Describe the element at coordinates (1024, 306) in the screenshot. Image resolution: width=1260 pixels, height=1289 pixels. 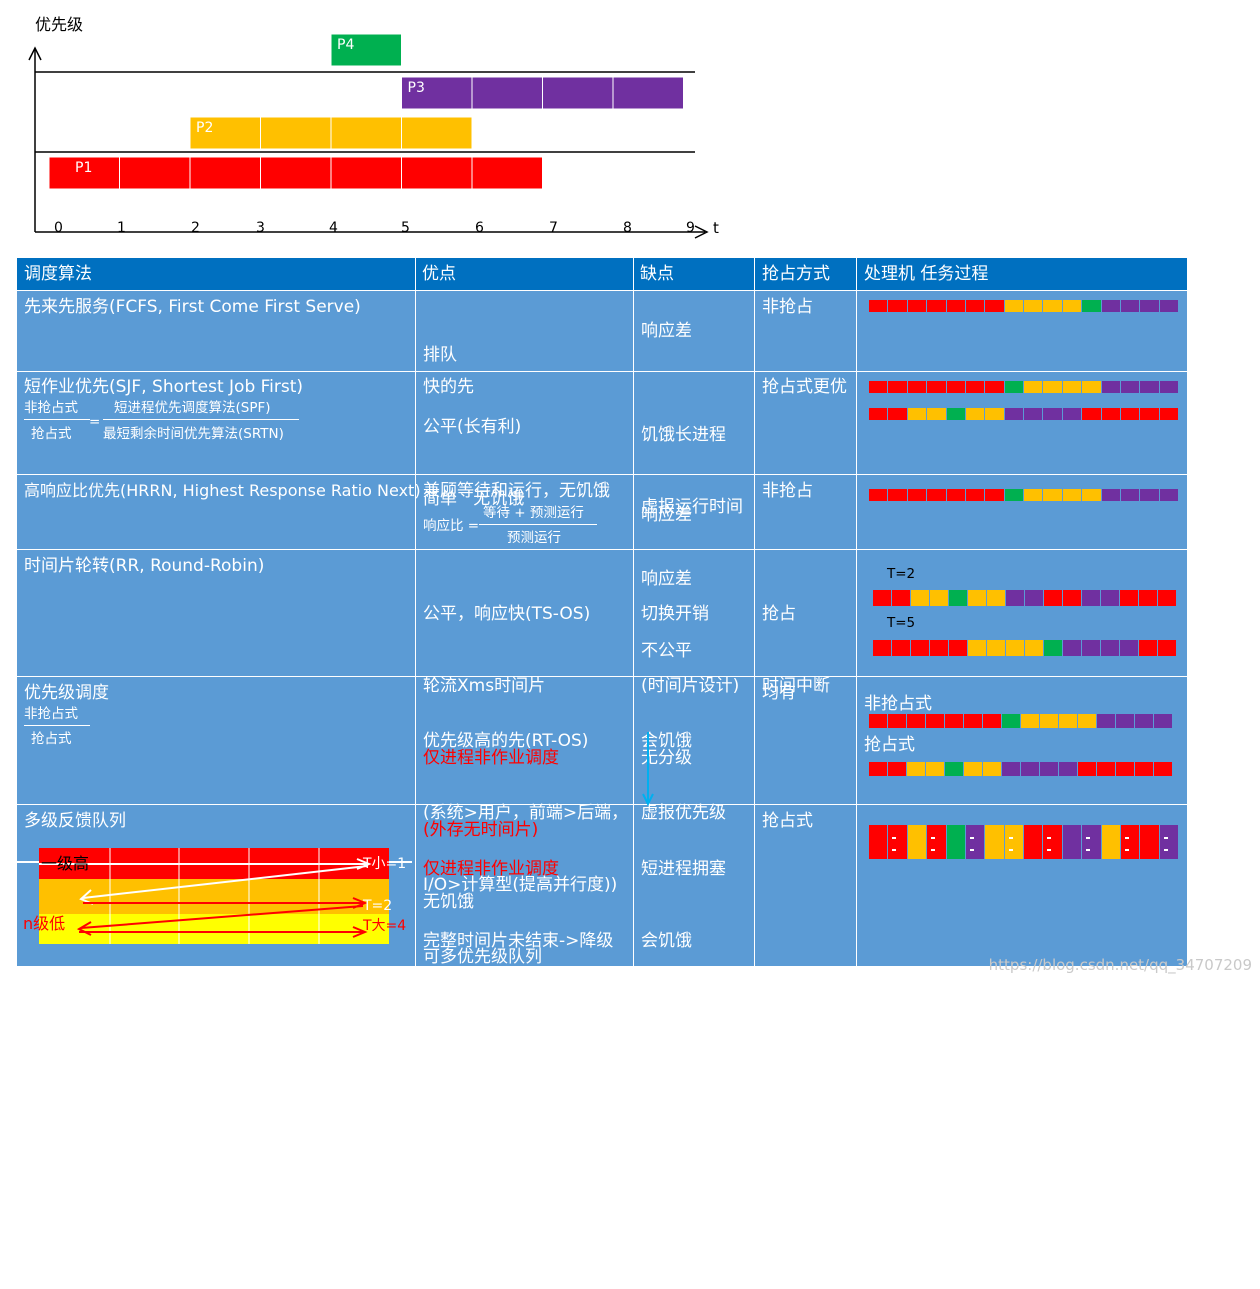
I see `fcfs-process-strip` at that location.